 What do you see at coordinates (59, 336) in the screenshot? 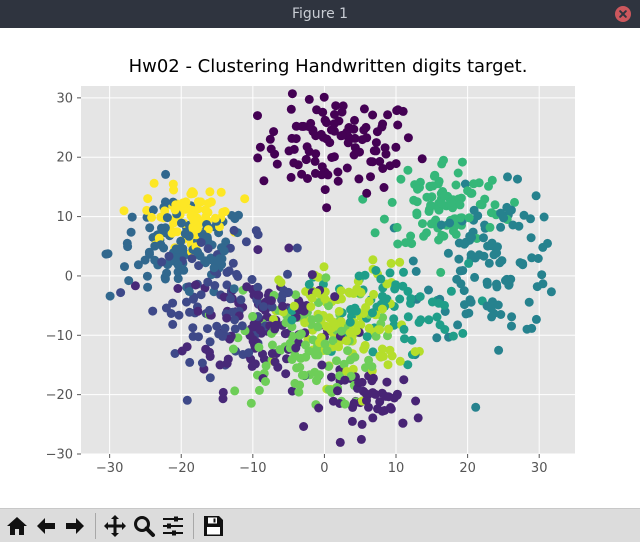
I see `y-tick-label: −10` at bounding box center [59, 336].